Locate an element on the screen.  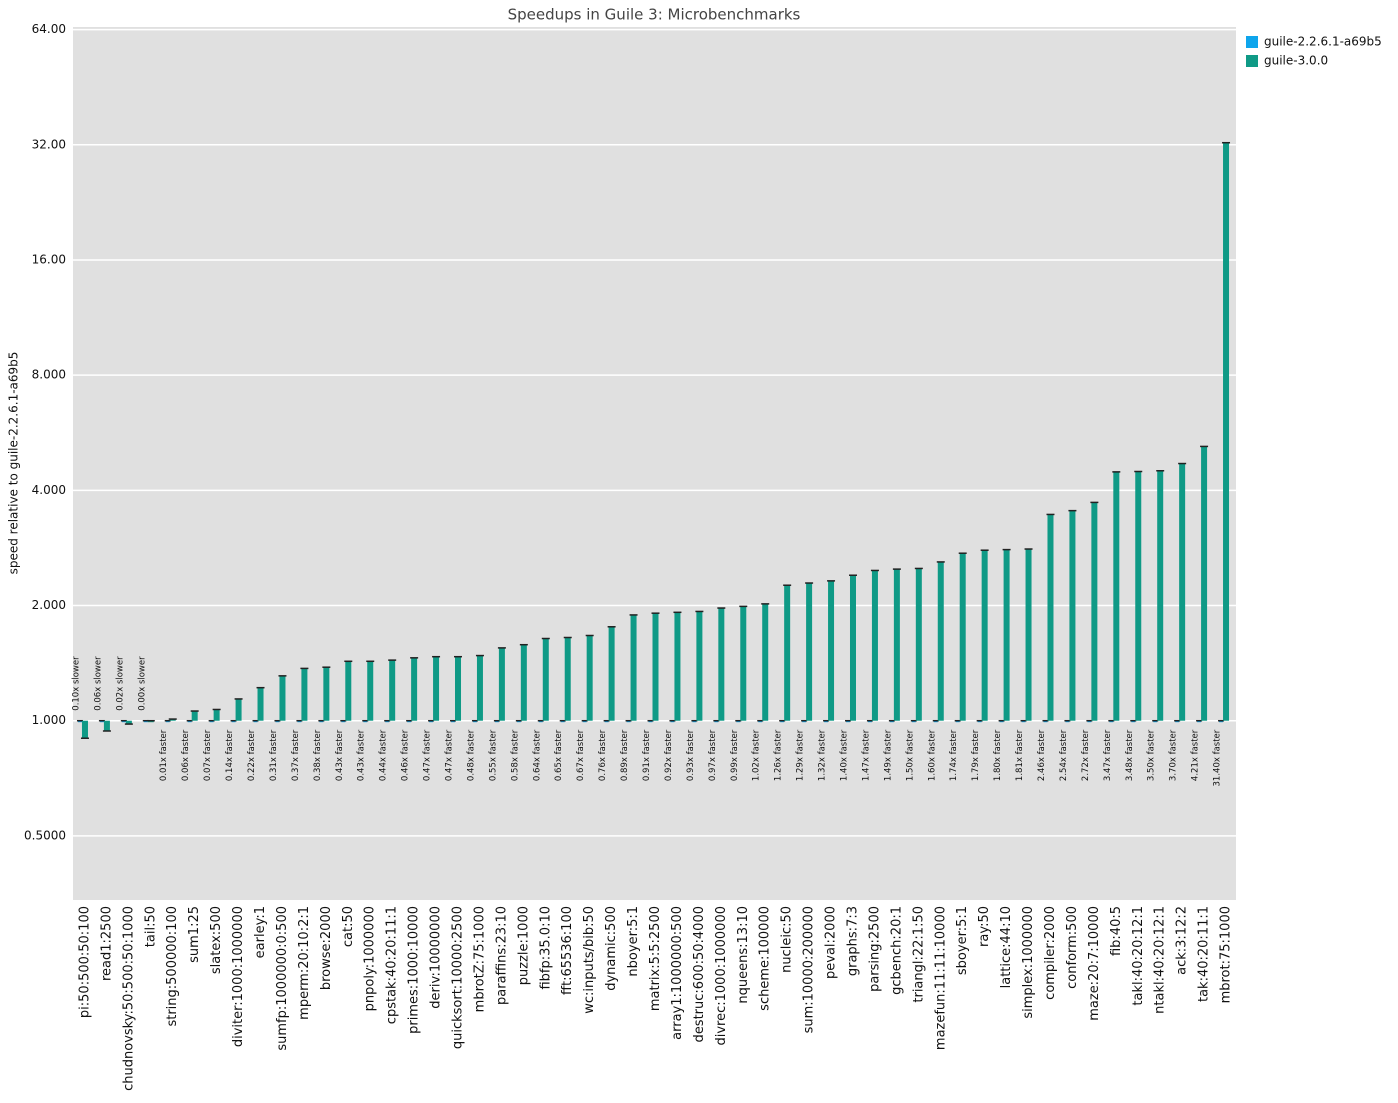
value-label: 0.97x faster is located at coordinates (713, 755).